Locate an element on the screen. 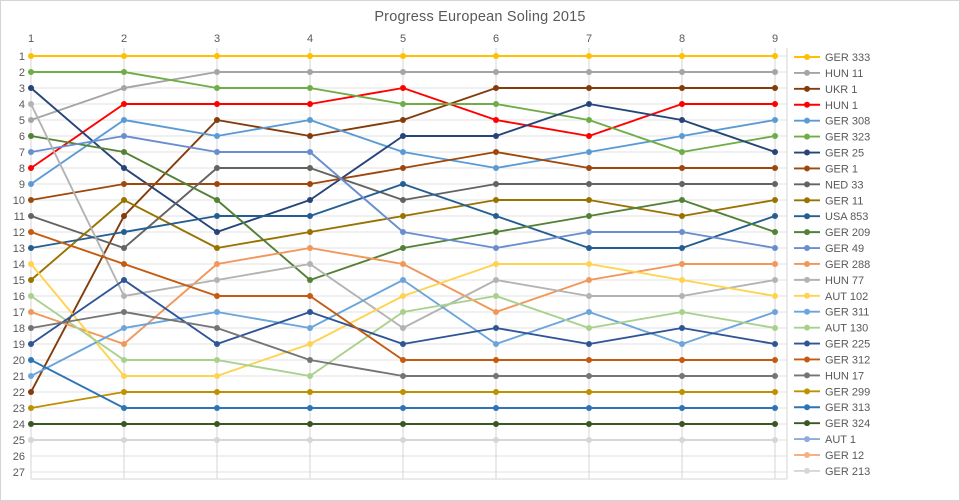  y-axis-tick-label: 18 is located at coordinates (19, 329).